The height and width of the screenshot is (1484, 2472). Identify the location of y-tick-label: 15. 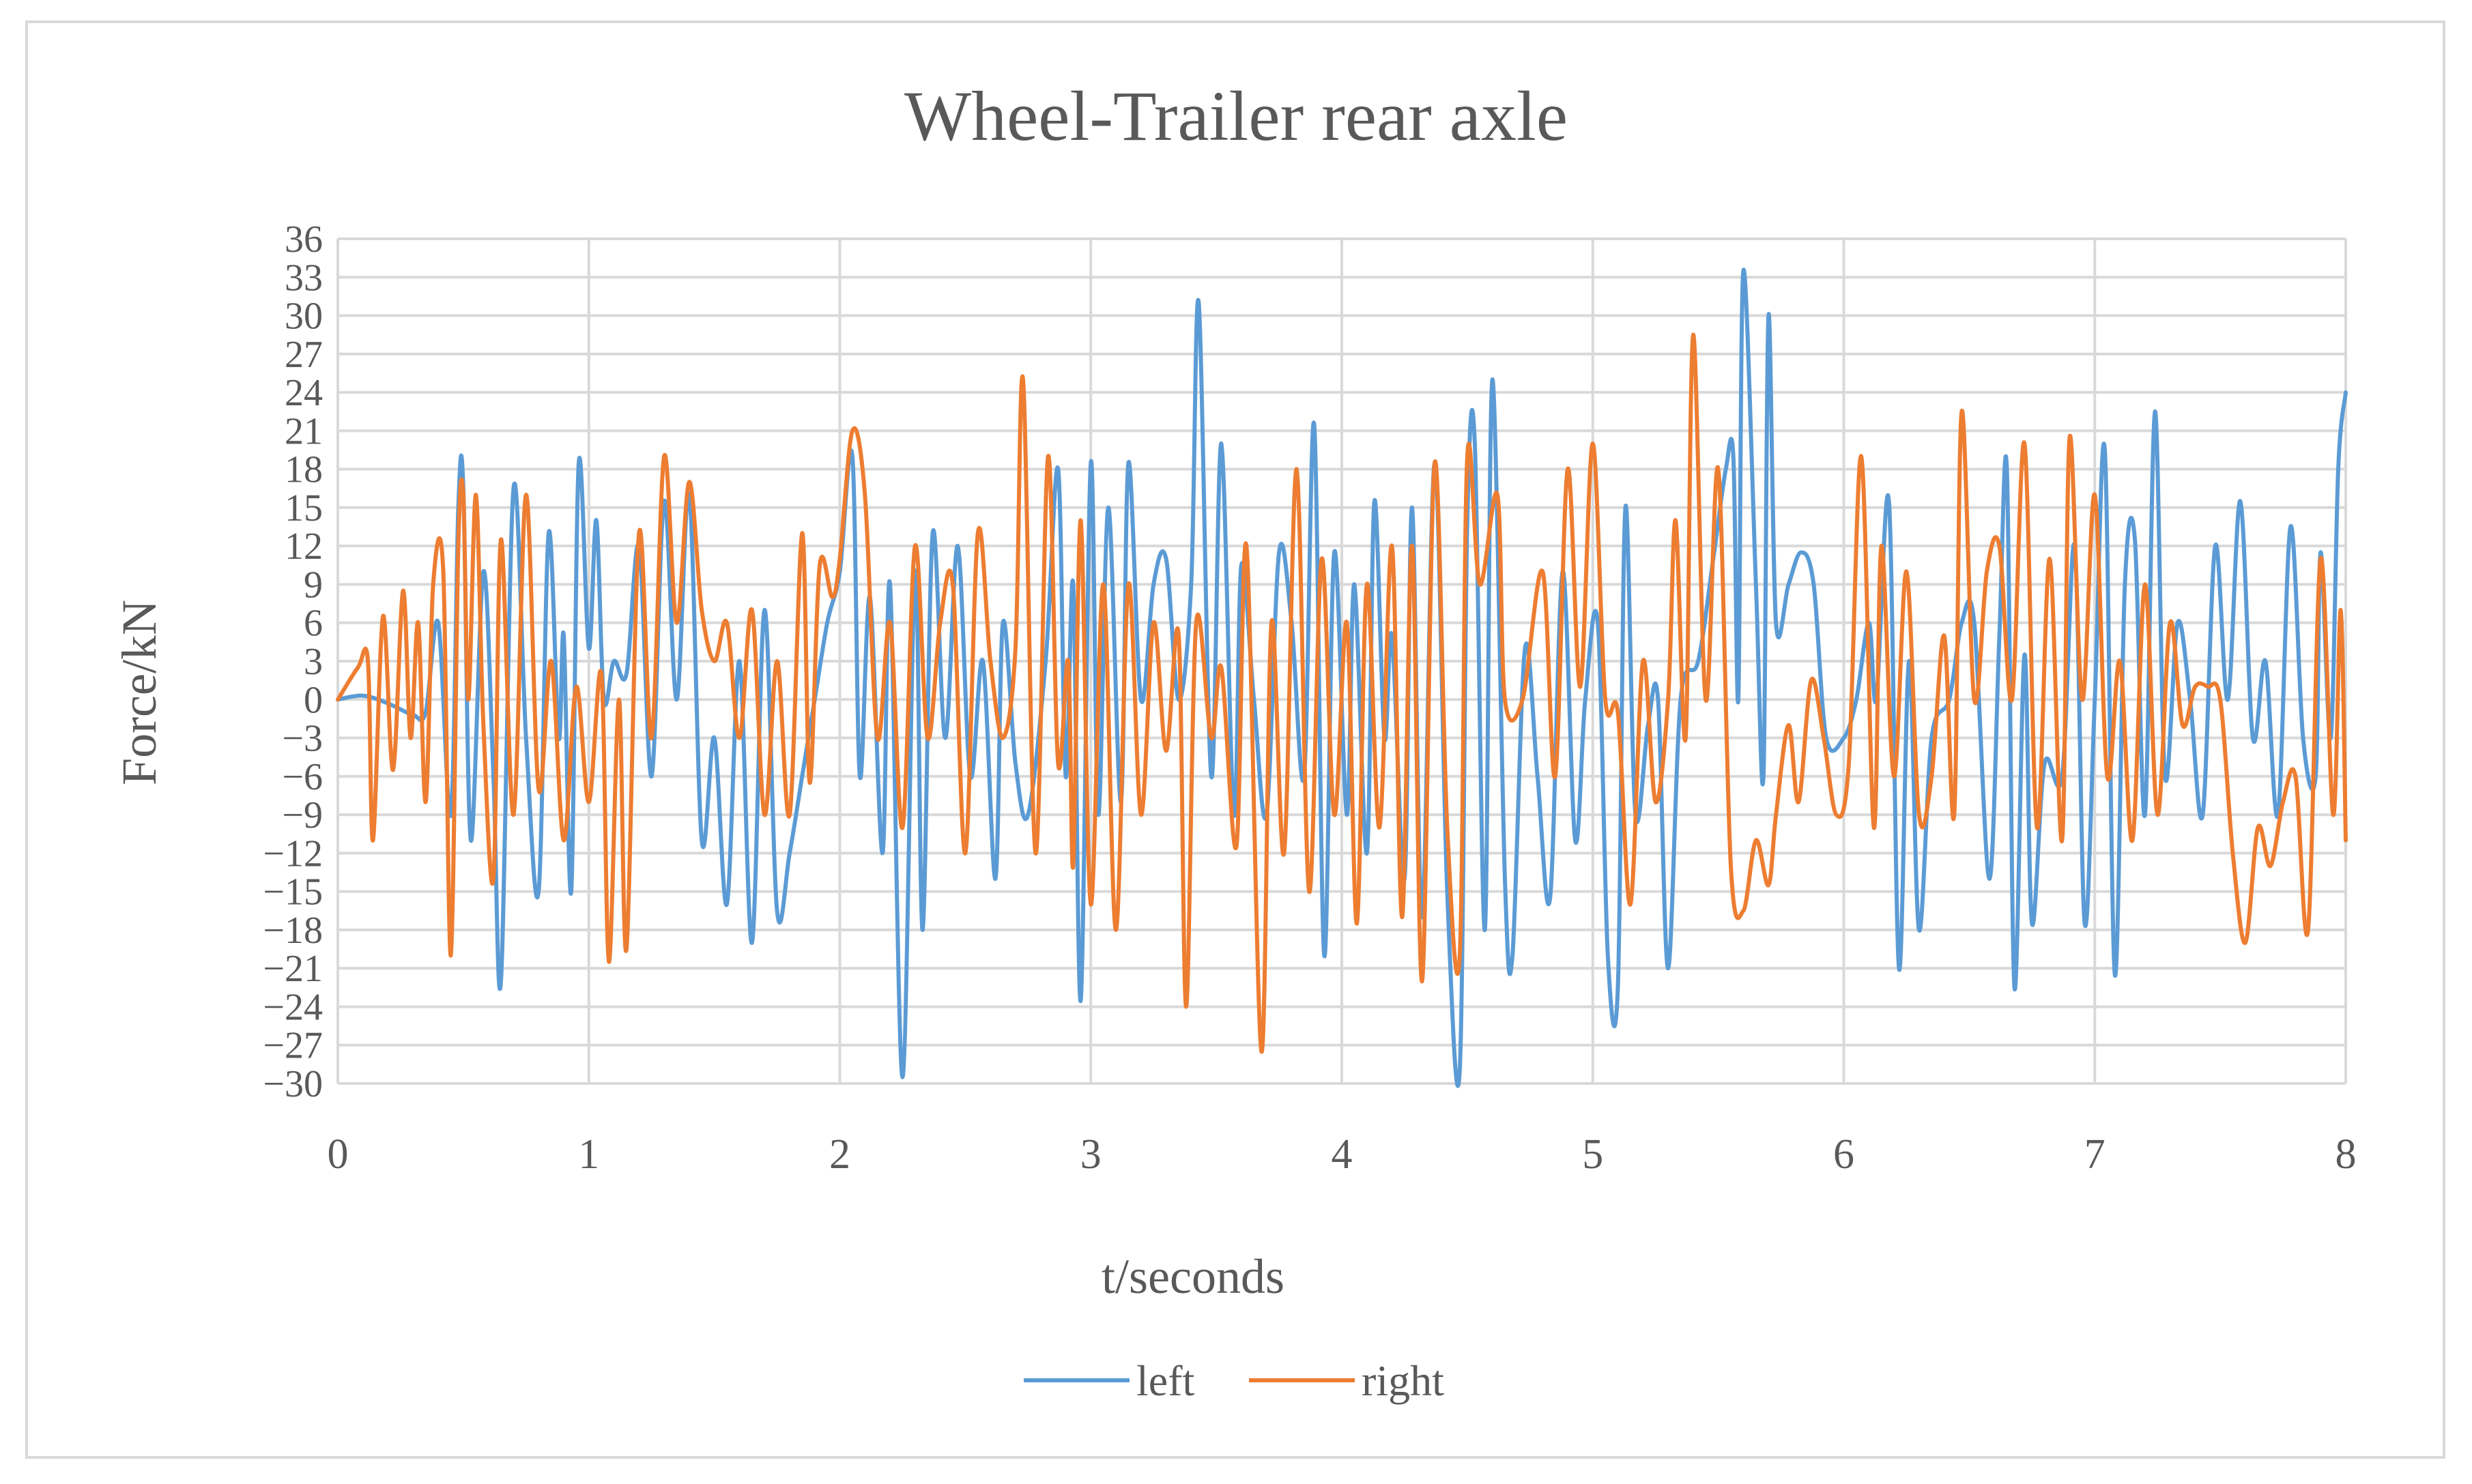
(304, 508).